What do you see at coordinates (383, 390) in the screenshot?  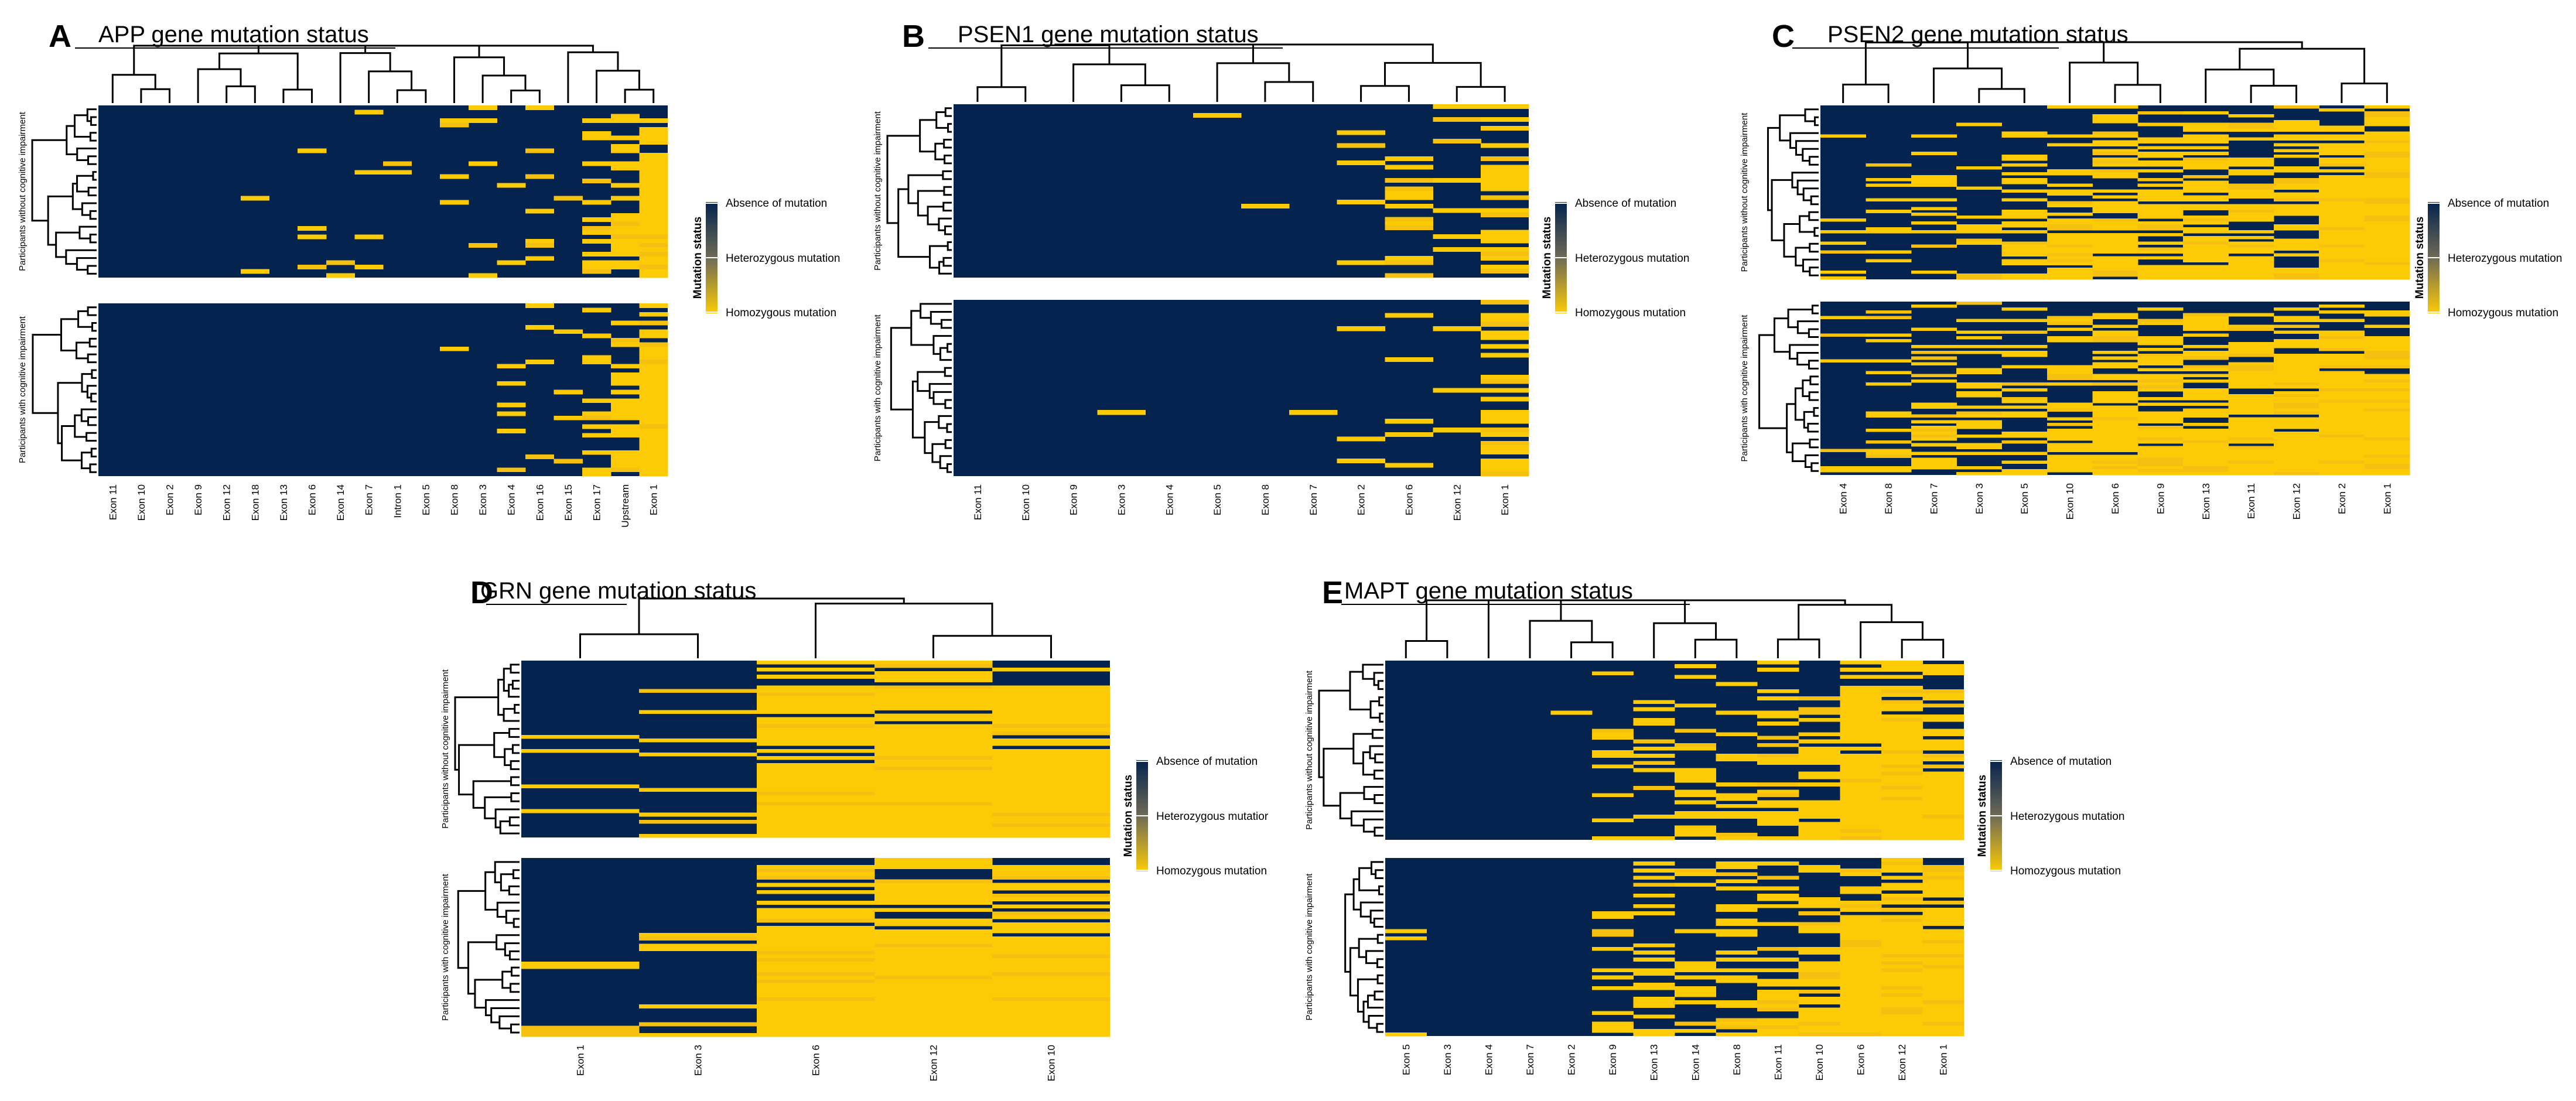 I see `heatmap-bottom` at bounding box center [383, 390].